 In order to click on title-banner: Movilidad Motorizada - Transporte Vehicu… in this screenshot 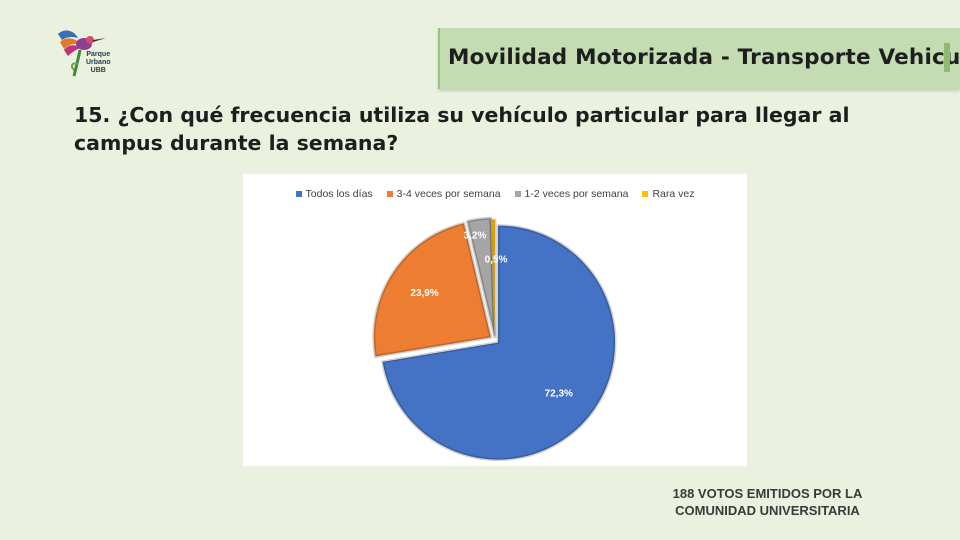, I will do `click(699, 58)`.